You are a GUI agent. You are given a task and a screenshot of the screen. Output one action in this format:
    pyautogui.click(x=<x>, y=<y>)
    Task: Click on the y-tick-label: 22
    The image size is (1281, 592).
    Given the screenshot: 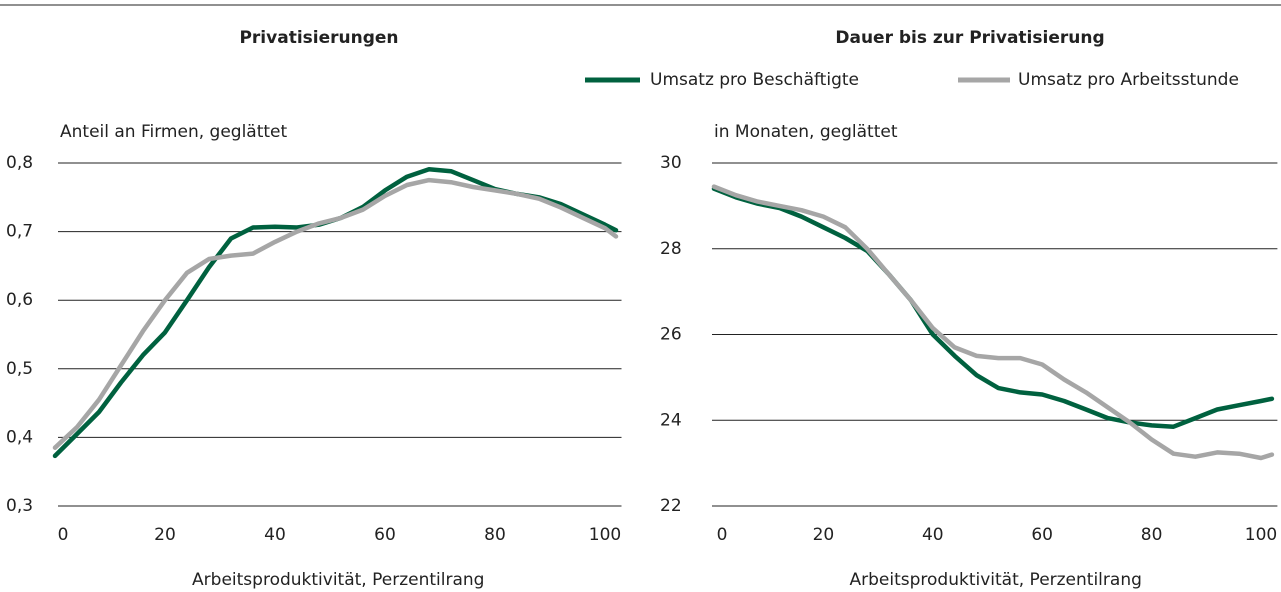 What is the action you would take?
    pyautogui.click(x=671, y=506)
    